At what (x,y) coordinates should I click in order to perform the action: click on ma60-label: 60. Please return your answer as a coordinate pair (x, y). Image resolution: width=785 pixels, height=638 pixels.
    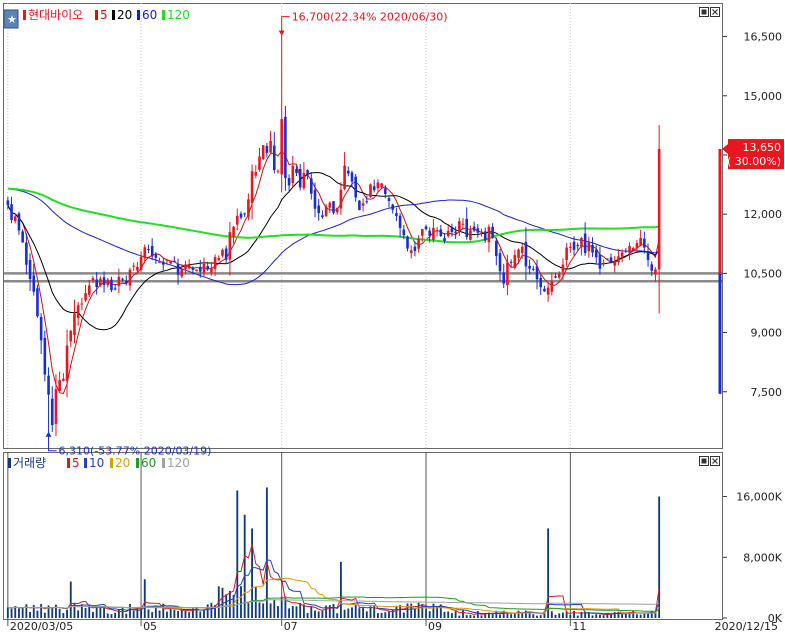
    Looking at the image, I should click on (149, 15).